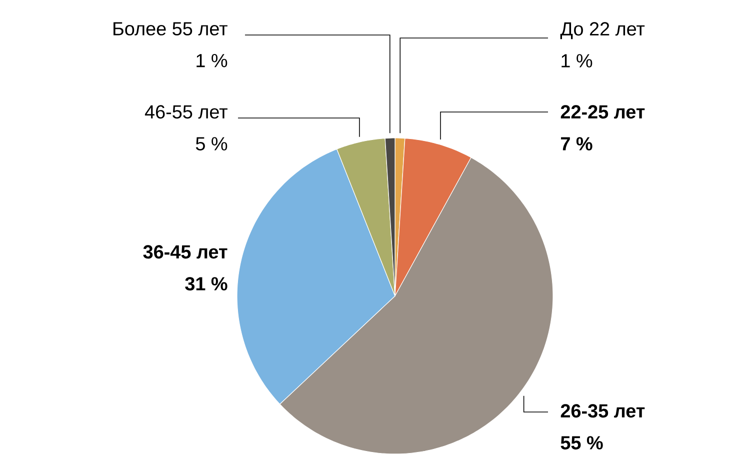  I want to click on slice-label: 26-35 лет, so click(602, 411).